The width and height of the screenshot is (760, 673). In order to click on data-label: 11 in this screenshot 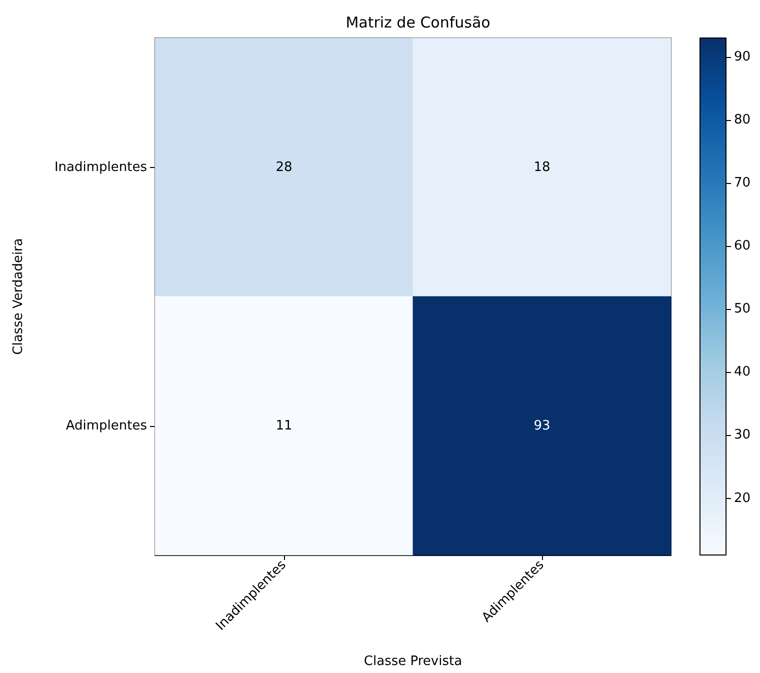, I will do `click(284, 426)`.